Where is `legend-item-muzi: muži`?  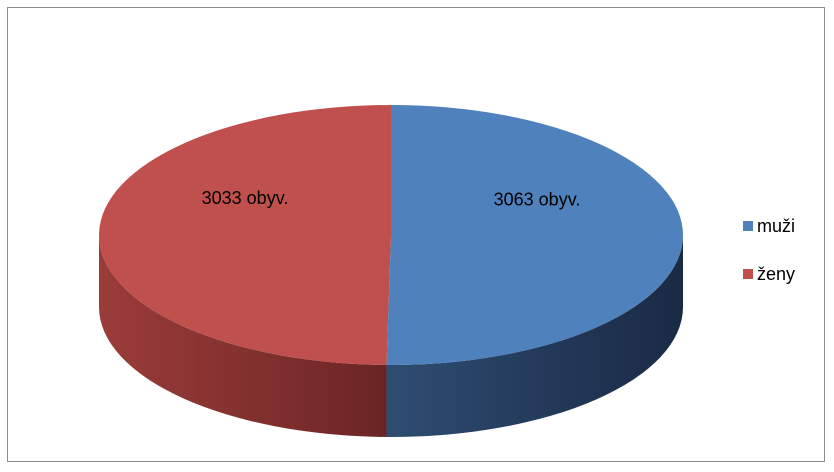
legend-item-muzi: muži is located at coordinates (769, 226).